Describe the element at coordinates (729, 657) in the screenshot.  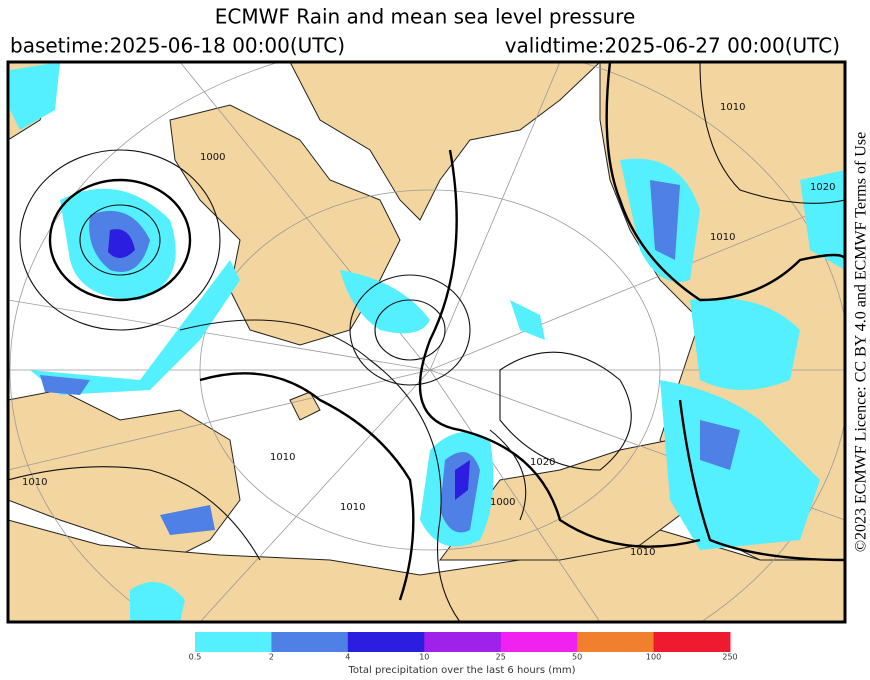
I see `colorbar-tick-label: 250` at that location.